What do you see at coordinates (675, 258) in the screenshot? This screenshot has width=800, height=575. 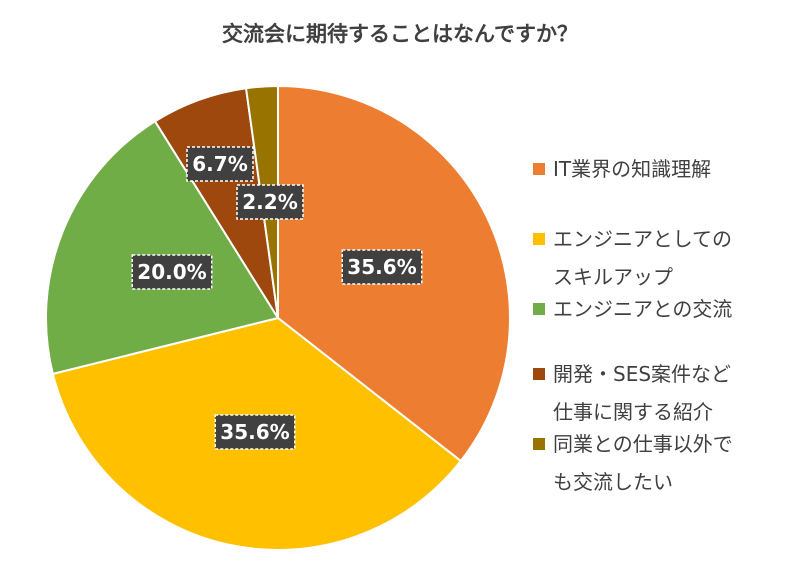 I see `legend-label-2: エンジニアとしての スキルアップ` at bounding box center [675, 258].